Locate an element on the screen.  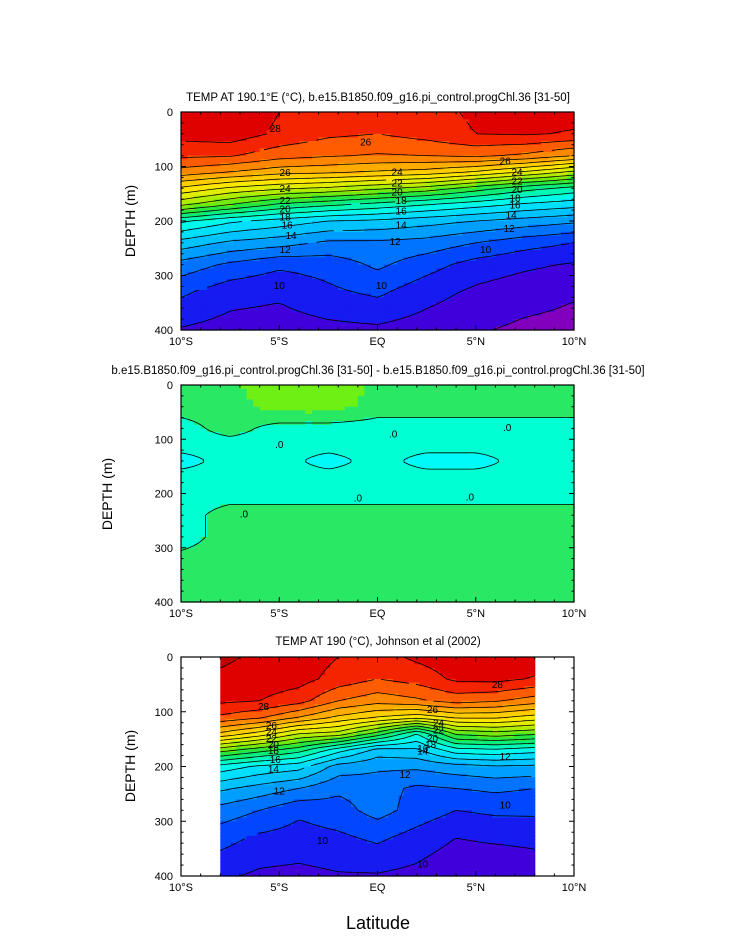
contour-label: 18 is located at coordinates (515, 199).